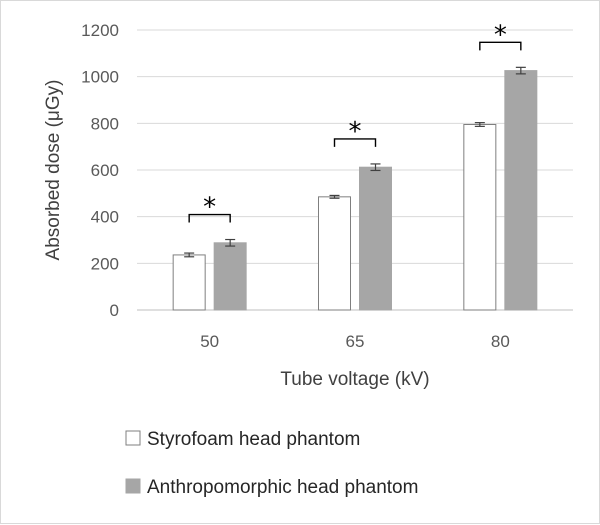  Describe the element at coordinates (500, 341) in the screenshot. I see `x-tick-label: 80` at that location.